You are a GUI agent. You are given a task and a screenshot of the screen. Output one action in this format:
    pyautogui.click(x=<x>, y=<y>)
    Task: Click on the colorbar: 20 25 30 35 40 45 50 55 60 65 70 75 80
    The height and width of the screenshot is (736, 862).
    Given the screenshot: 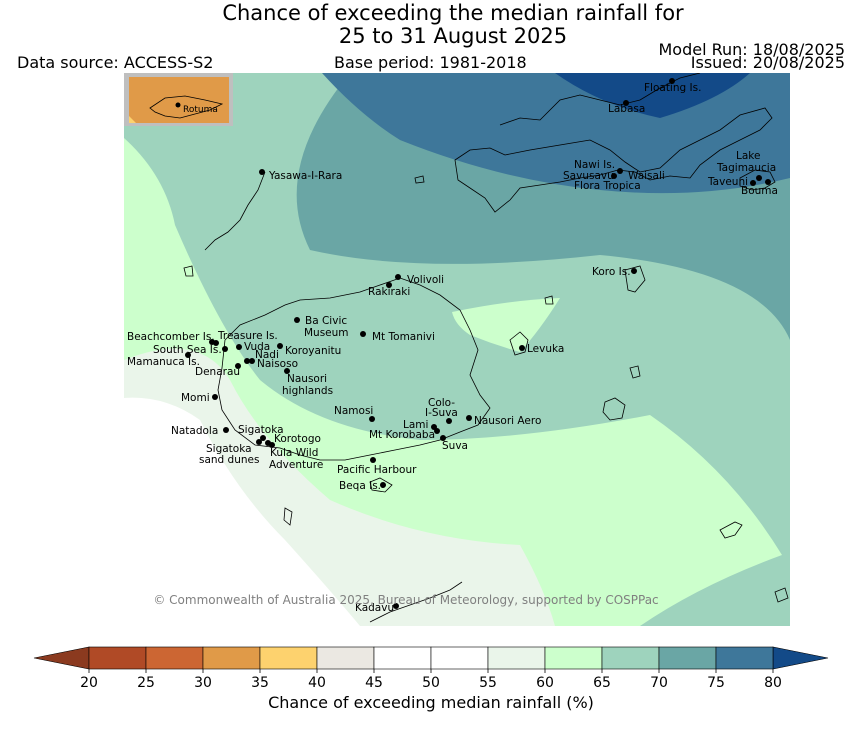 What is the action you would take?
    pyautogui.click(x=431, y=668)
    